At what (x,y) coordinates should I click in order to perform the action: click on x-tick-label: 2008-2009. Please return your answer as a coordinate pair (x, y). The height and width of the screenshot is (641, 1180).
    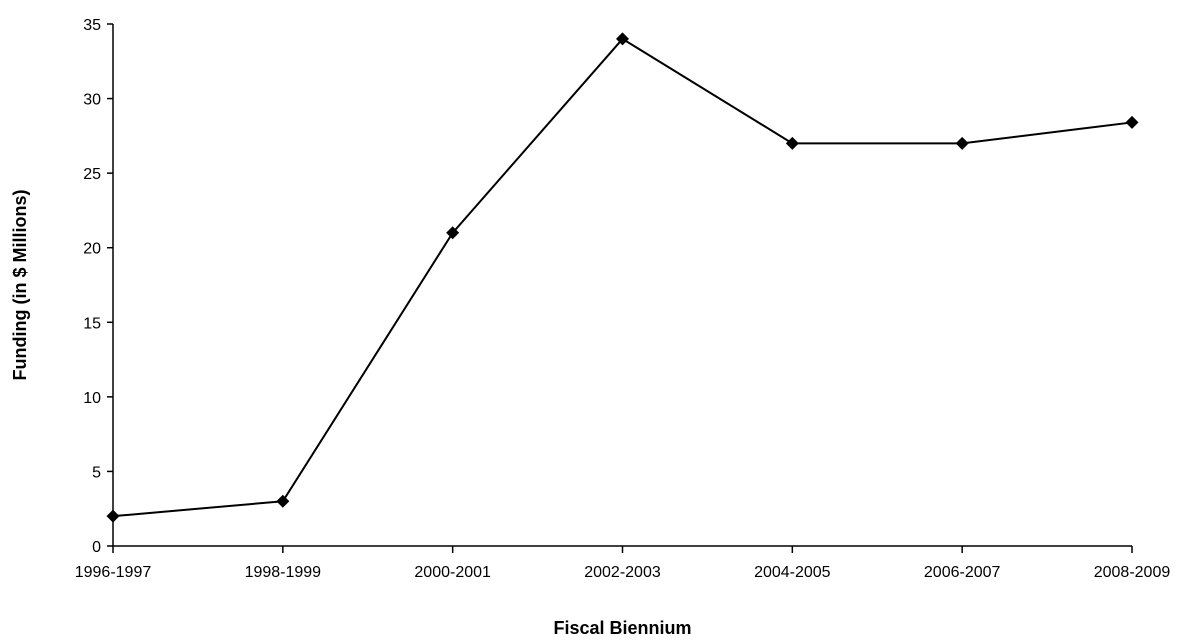
    Looking at the image, I should click on (1132, 572).